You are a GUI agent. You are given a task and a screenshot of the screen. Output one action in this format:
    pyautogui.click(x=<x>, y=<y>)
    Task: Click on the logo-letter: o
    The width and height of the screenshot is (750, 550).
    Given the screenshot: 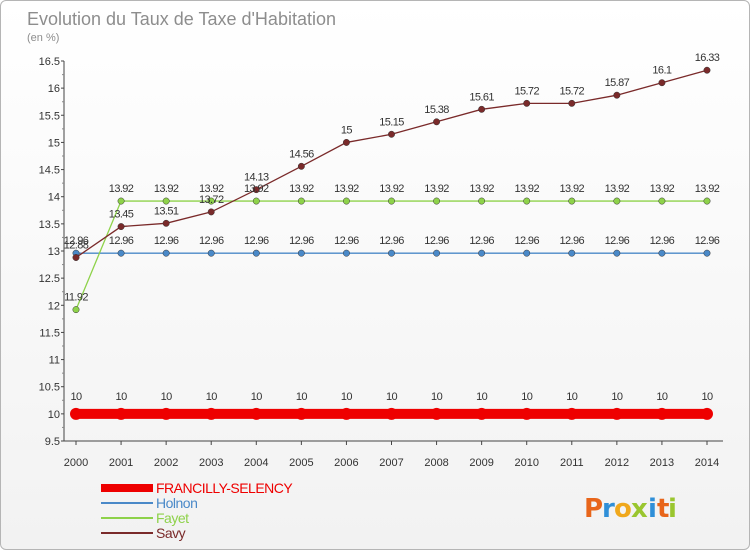 What is the action you would take?
    pyautogui.click(x=623, y=509)
    